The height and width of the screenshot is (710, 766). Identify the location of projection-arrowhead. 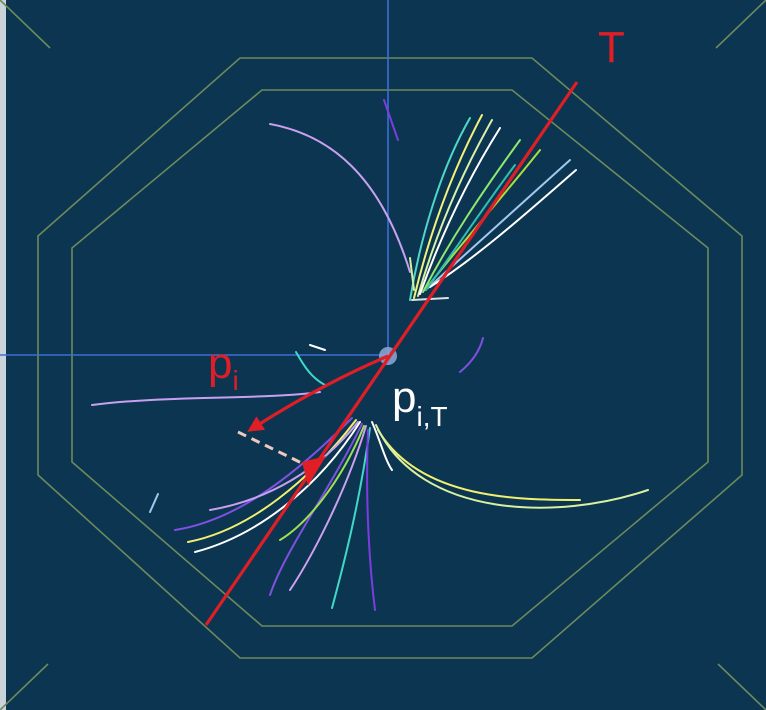
(314, 471).